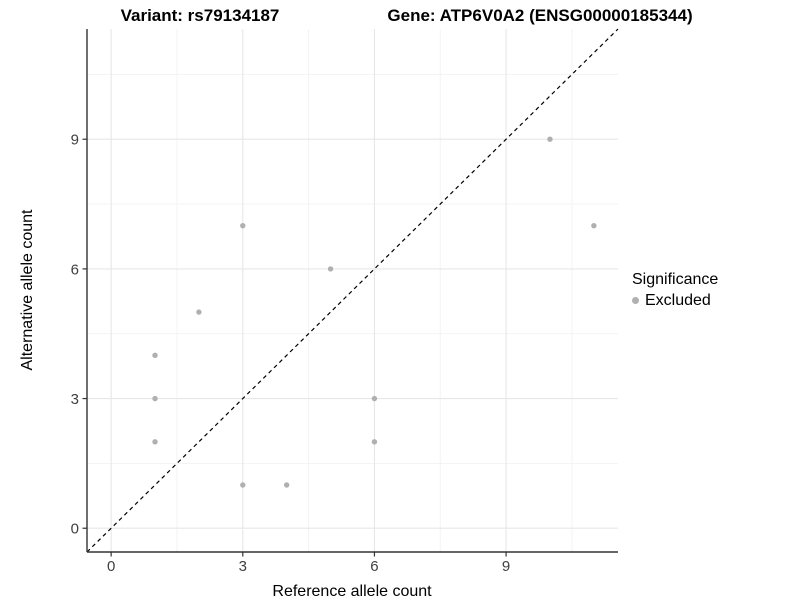 The height and width of the screenshot is (600, 800). What do you see at coordinates (75, 399) in the screenshot?
I see `y-tick-label: 3` at bounding box center [75, 399].